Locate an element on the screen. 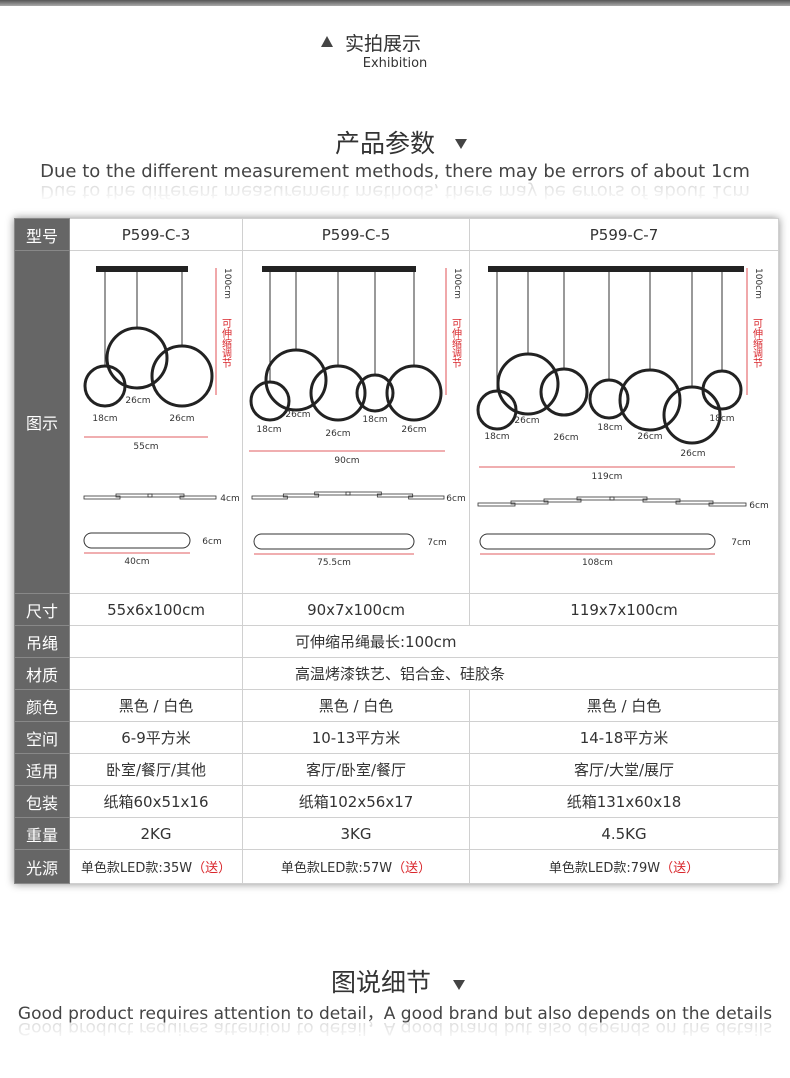 Image resolution: width=790 pixels, height=1078 pixels. spec-cell: 单色款LED款:57W（送） is located at coordinates (356, 866).